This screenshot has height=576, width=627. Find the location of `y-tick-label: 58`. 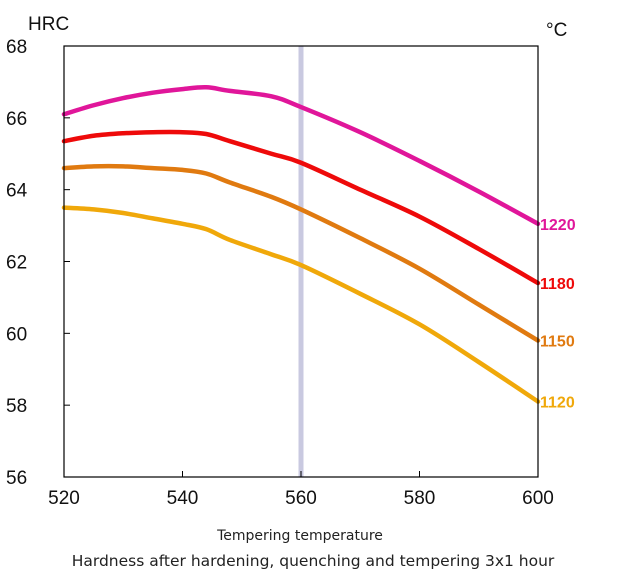

y-tick-label: 58 is located at coordinates (16, 406).